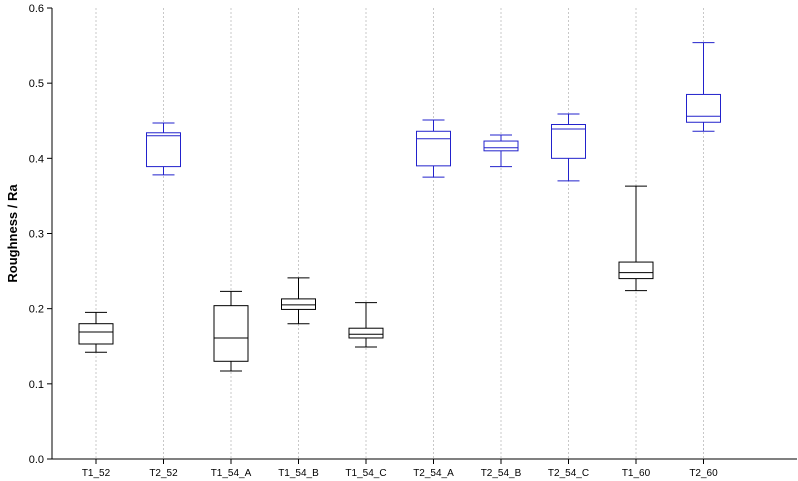 The height and width of the screenshot is (481, 798). I want to click on y-tick-label: 0.6, so click(36, 9).